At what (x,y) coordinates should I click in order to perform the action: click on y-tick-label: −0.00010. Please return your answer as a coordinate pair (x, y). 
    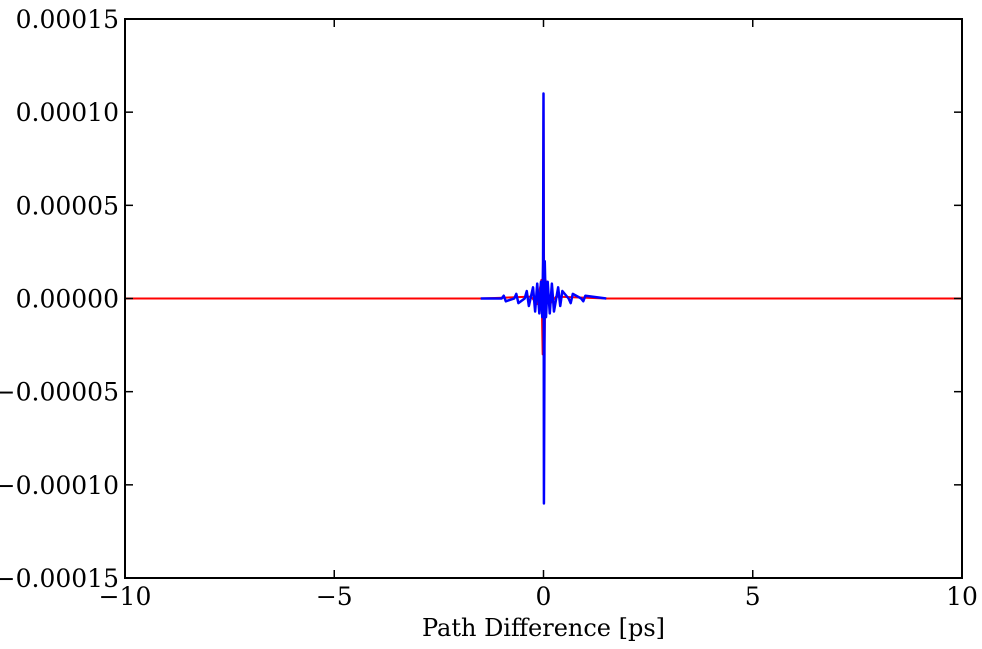
    Looking at the image, I should click on (59, 485).